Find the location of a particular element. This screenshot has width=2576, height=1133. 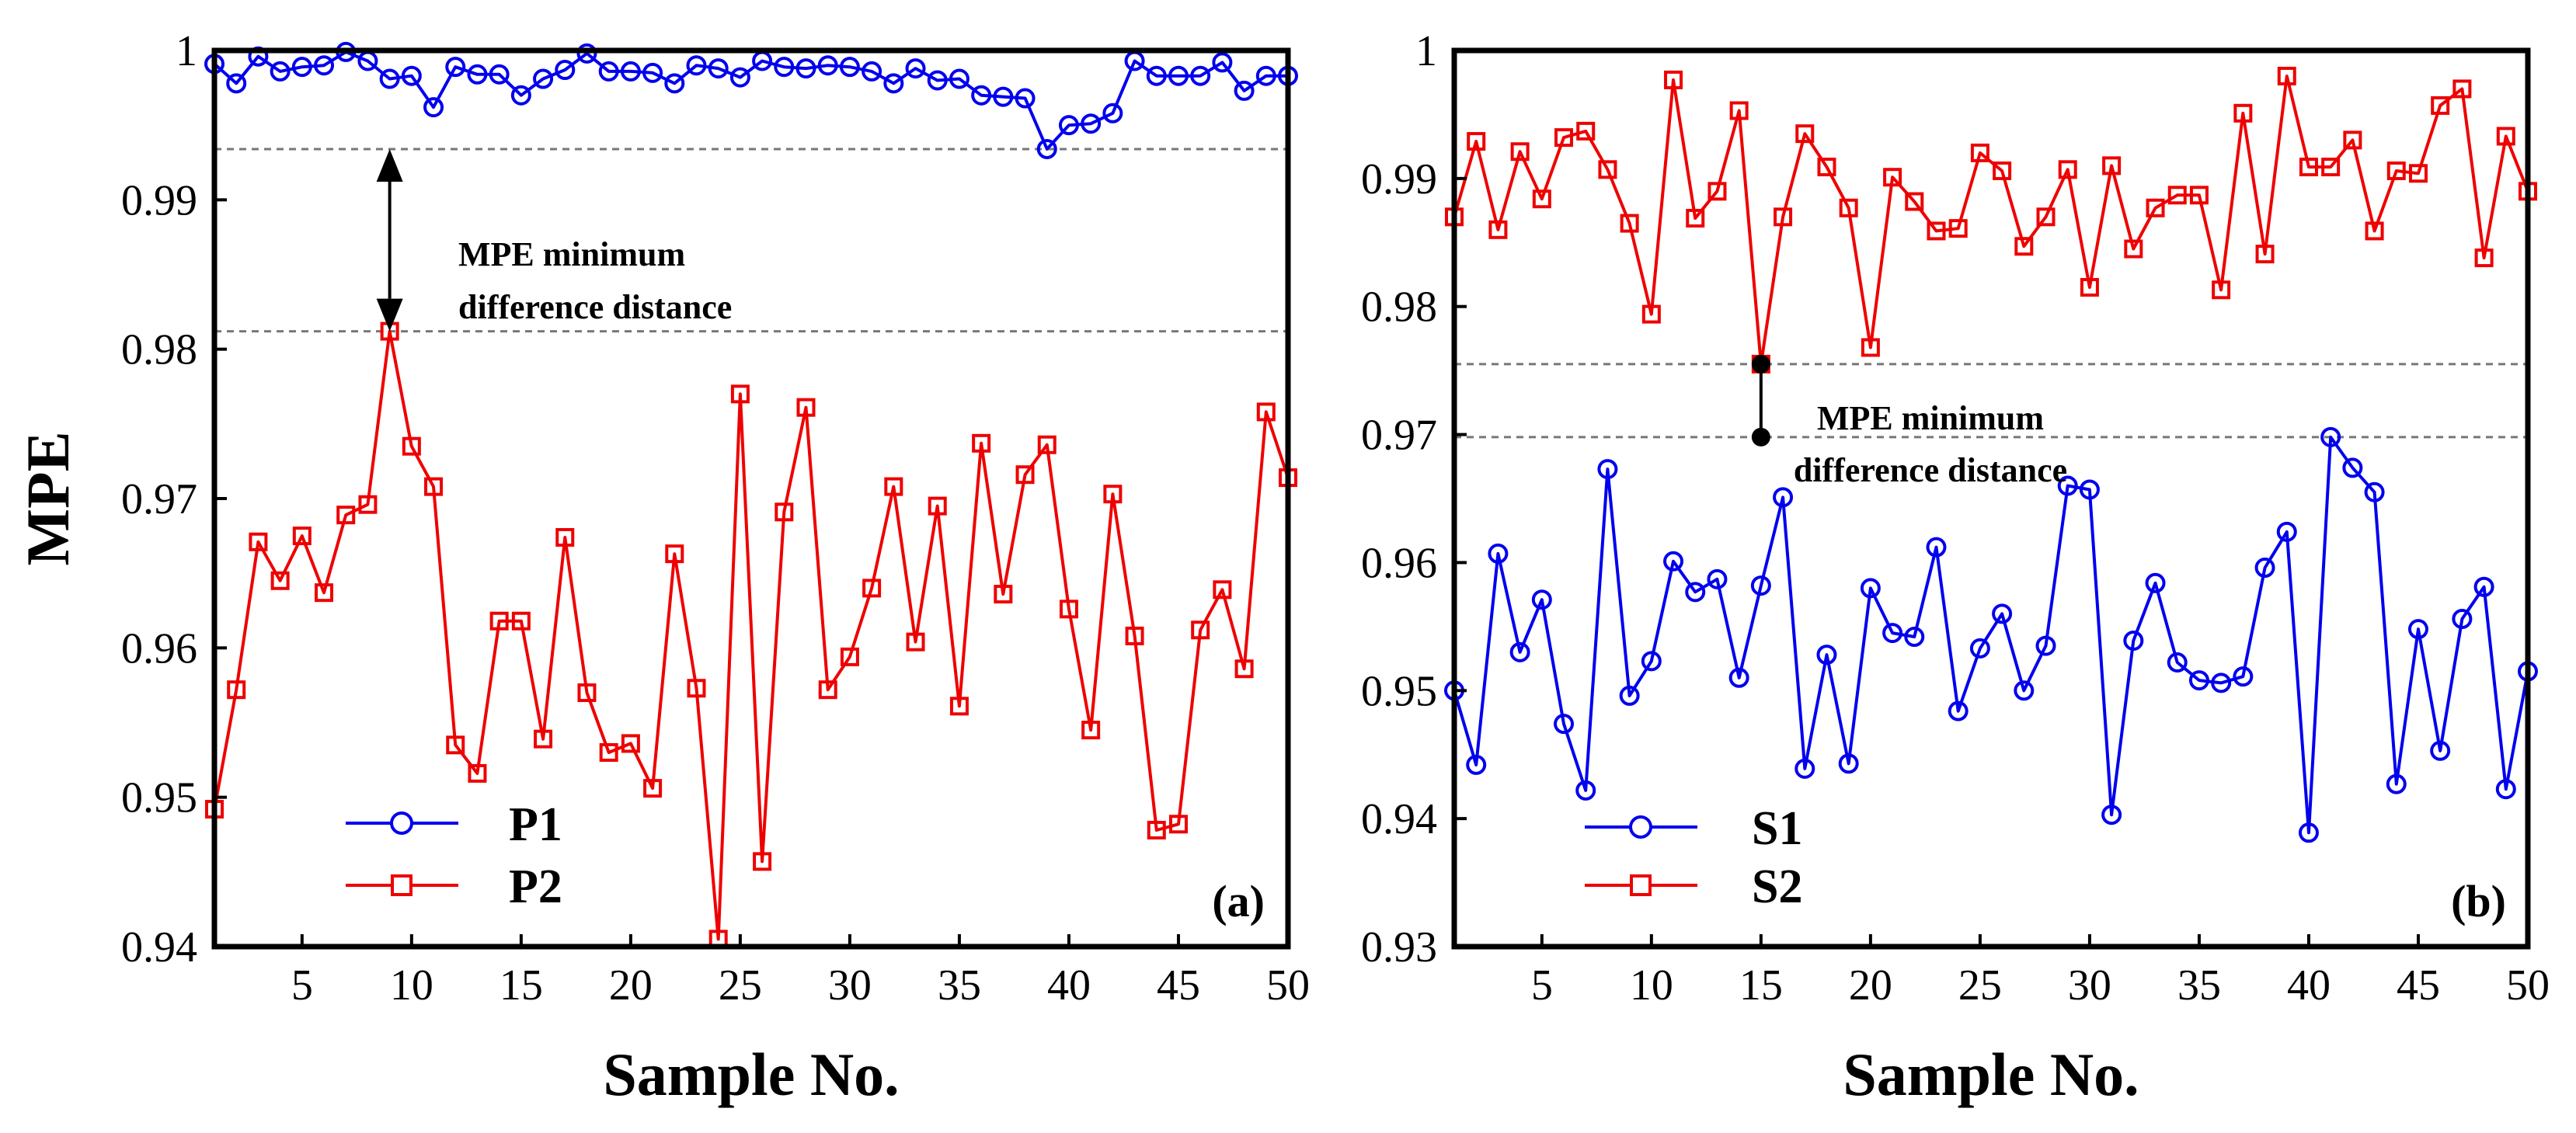

panel-b-ytick-label: 0.98 is located at coordinates (1399, 307).